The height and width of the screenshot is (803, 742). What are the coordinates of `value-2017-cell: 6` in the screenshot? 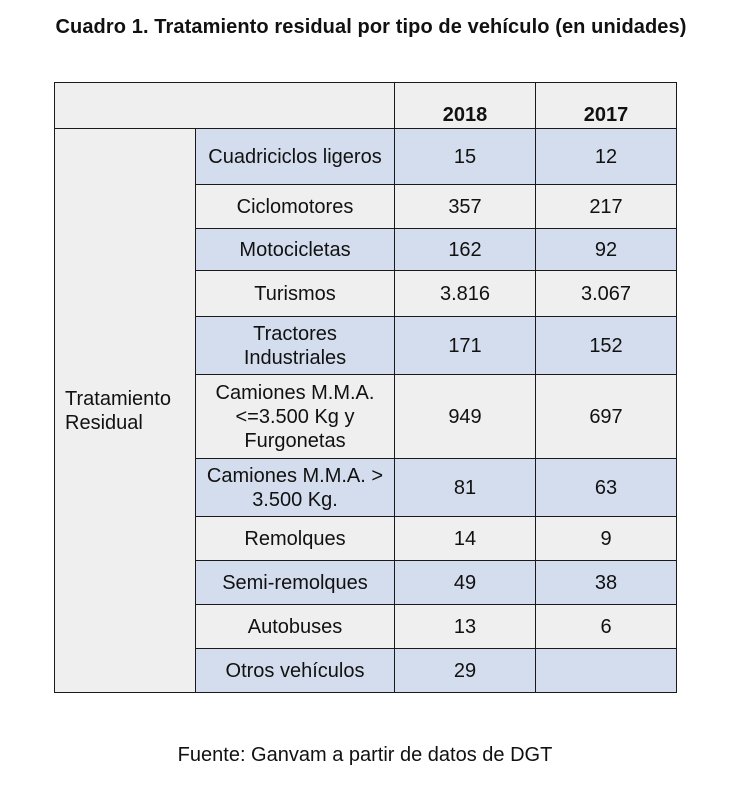 It's located at (606, 626).